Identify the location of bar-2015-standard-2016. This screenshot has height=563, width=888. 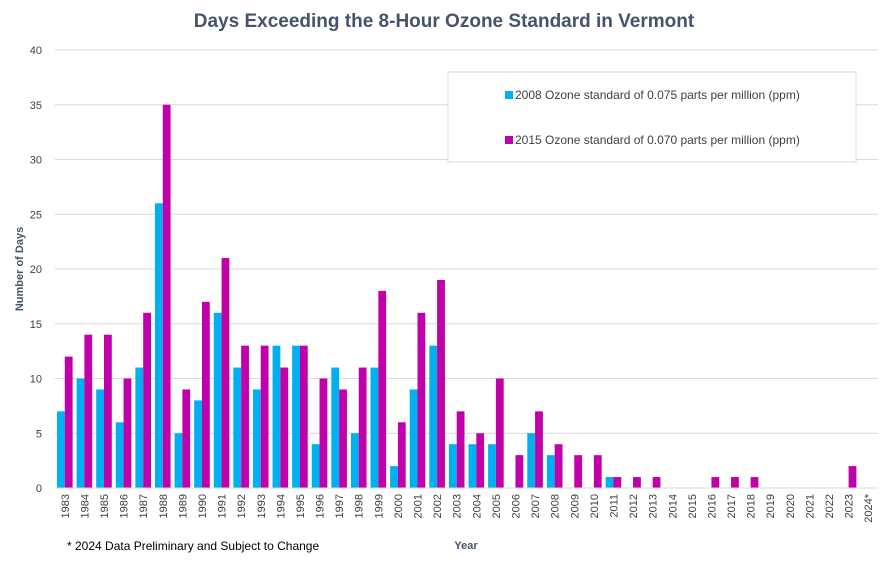
(715, 482).